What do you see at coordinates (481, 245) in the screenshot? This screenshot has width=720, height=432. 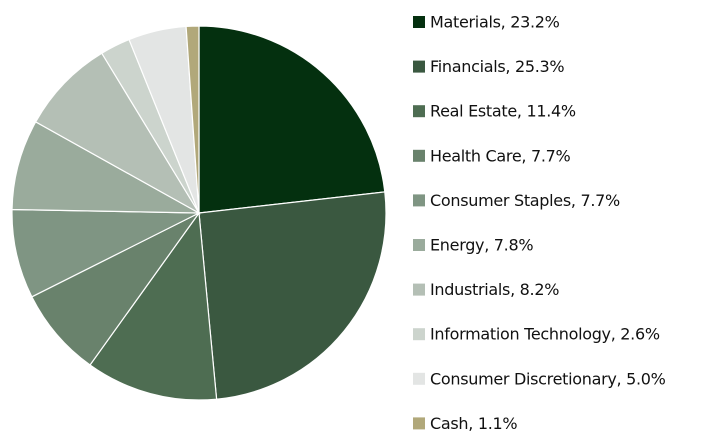 I see `legend-label: Energy, 7.8%` at bounding box center [481, 245].